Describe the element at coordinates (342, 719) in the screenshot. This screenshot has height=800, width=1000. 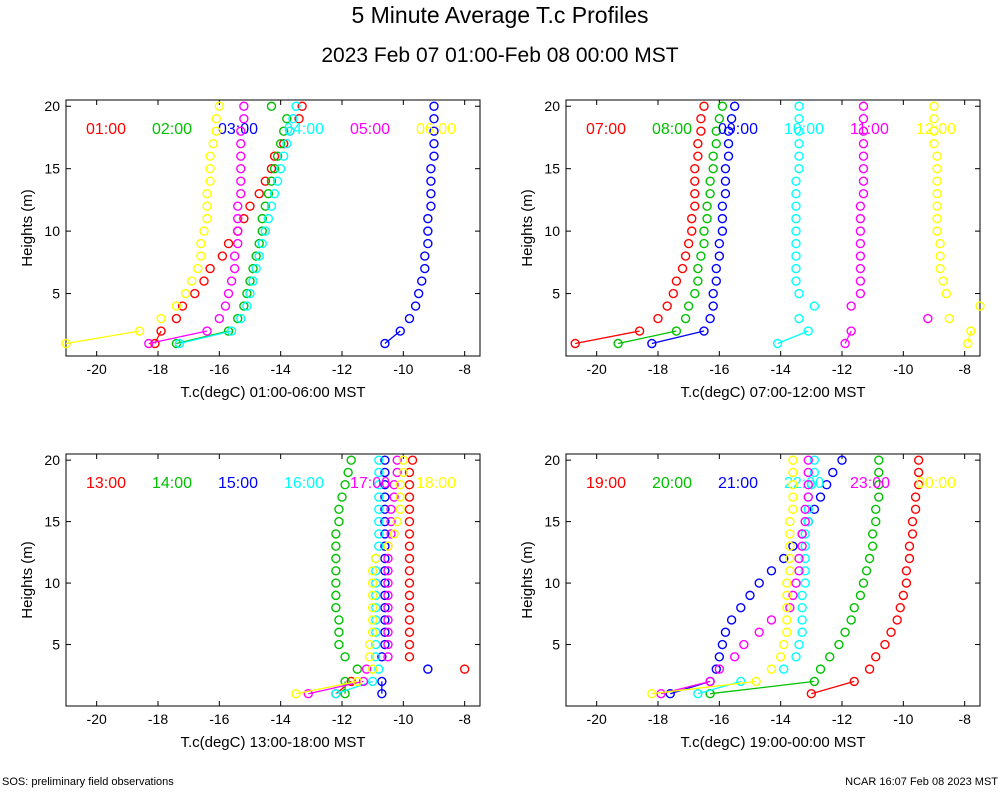
I see `x-tick-label: -12` at that location.